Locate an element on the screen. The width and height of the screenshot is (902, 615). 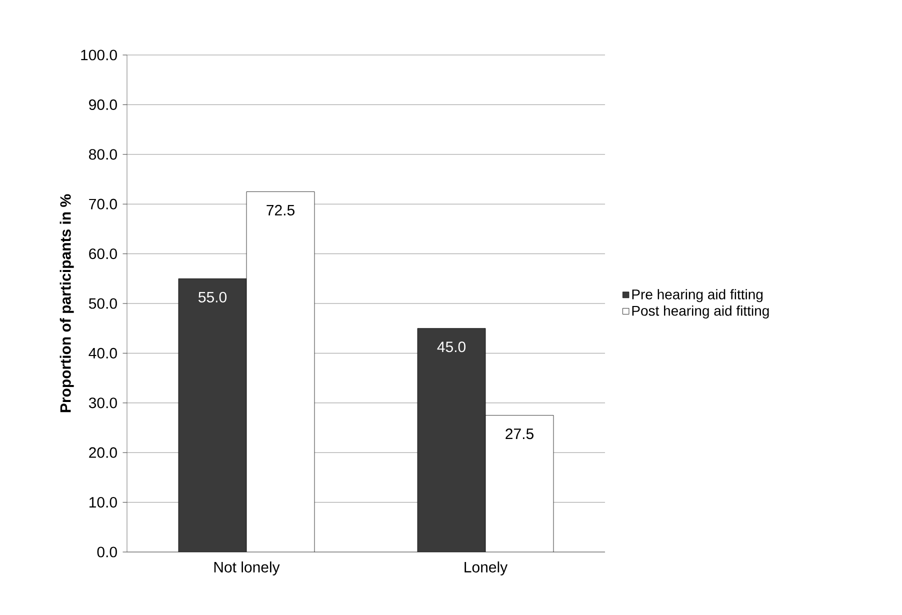
y-tick-label: 60.0 is located at coordinates (103, 254).